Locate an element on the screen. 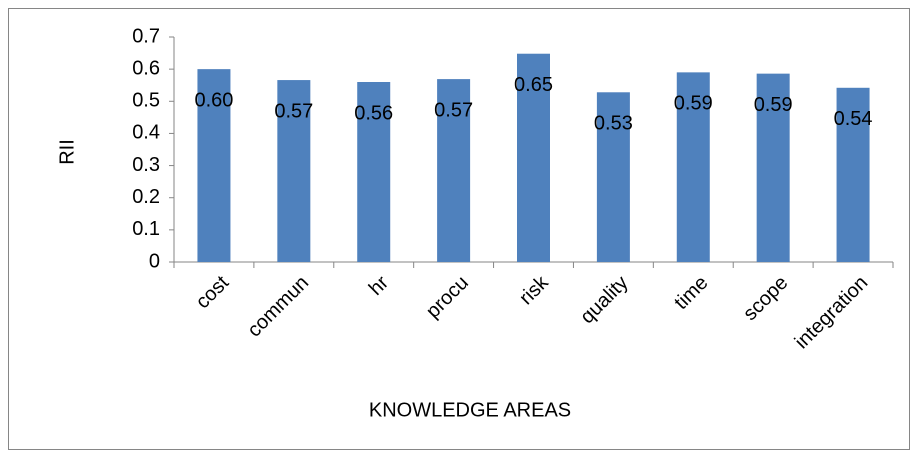 The image size is (918, 455). x-axis-title: KNOWLEDGE AREAS is located at coordinates (470, 410).